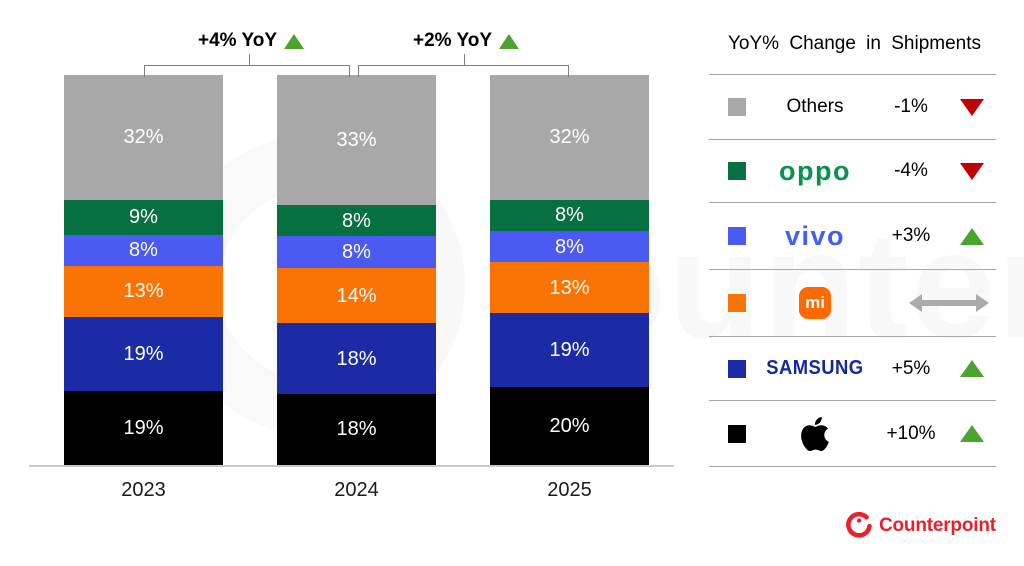  Describe the element at coordinates (911, 170) in the screenshot. I see `oppo-change-value: -4%` at that location.